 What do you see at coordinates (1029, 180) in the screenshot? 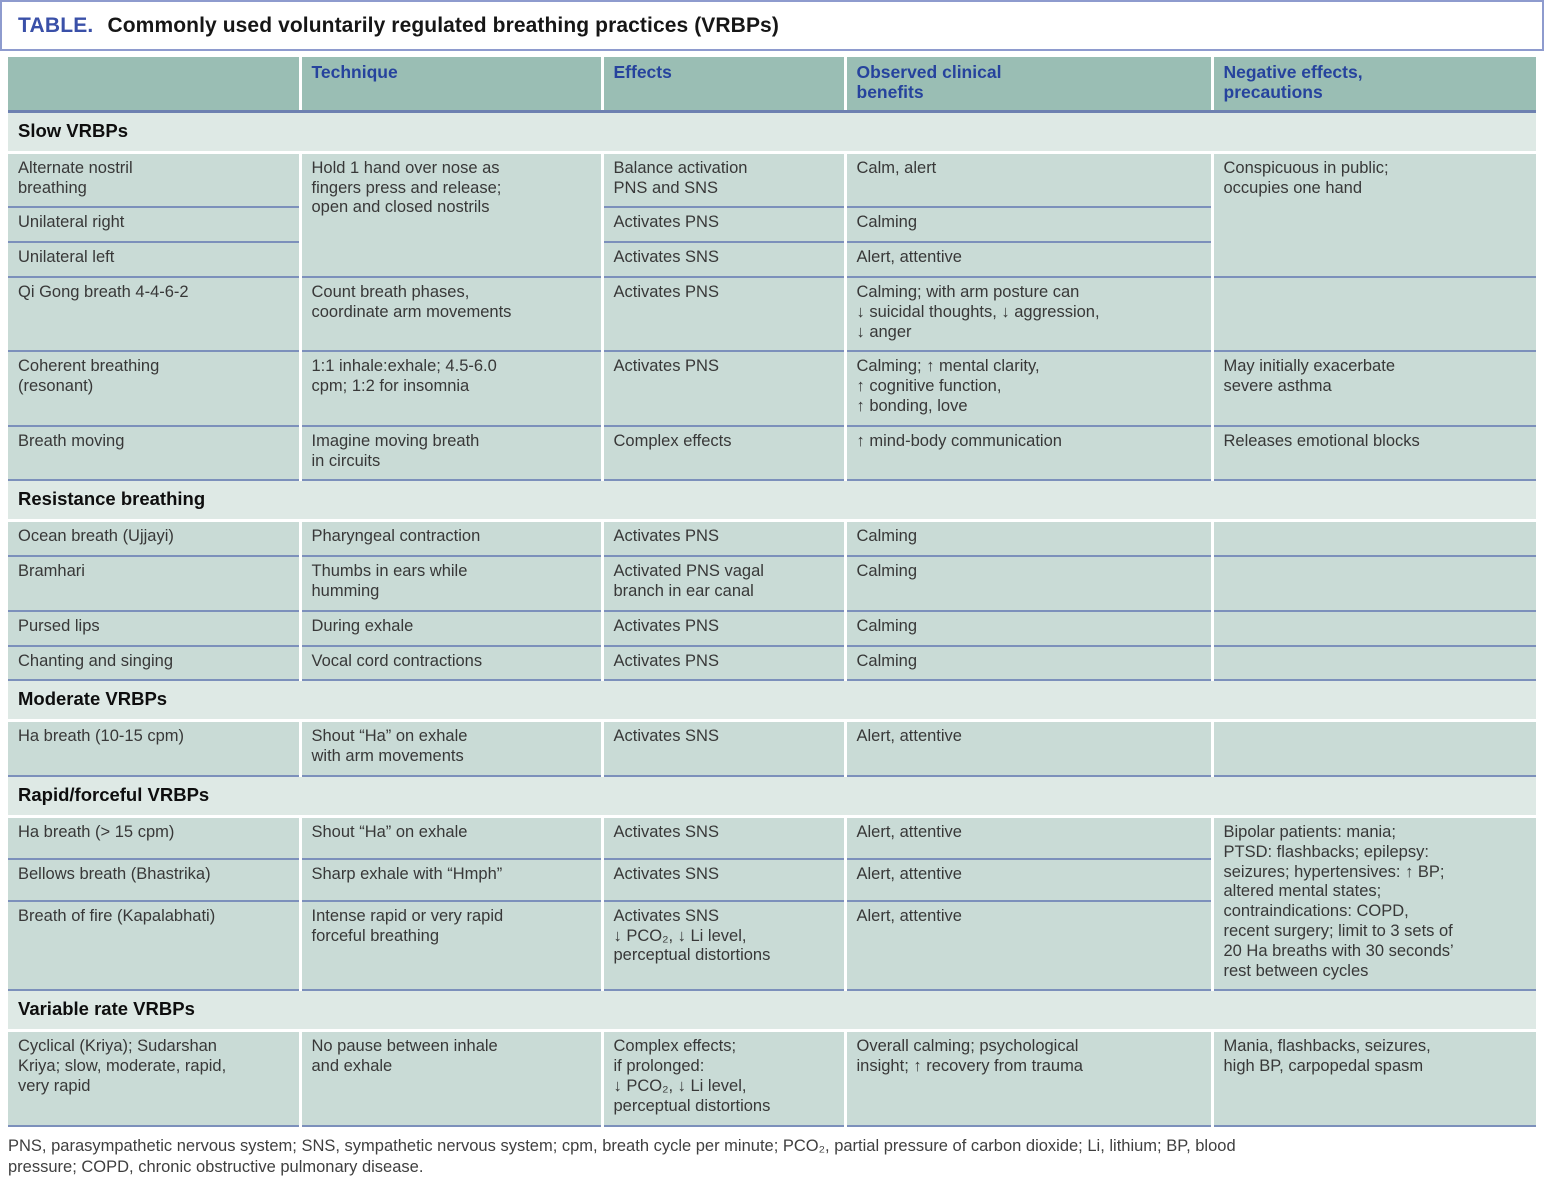
I see `cell-benefits: Calm, alert` at bounding box center [1029, 180].